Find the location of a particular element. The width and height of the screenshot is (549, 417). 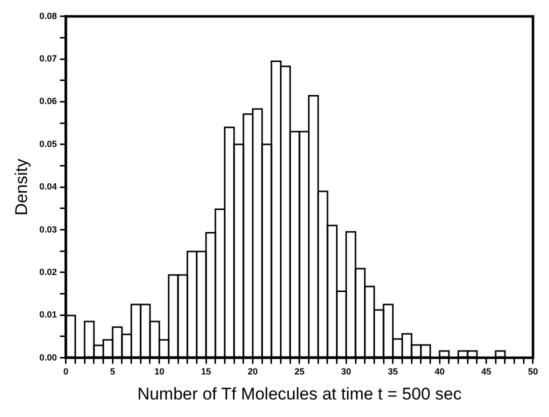

x-axis-title: Number of Tf Molecules at time t = 500 sec is located at coordinates (299, 394).